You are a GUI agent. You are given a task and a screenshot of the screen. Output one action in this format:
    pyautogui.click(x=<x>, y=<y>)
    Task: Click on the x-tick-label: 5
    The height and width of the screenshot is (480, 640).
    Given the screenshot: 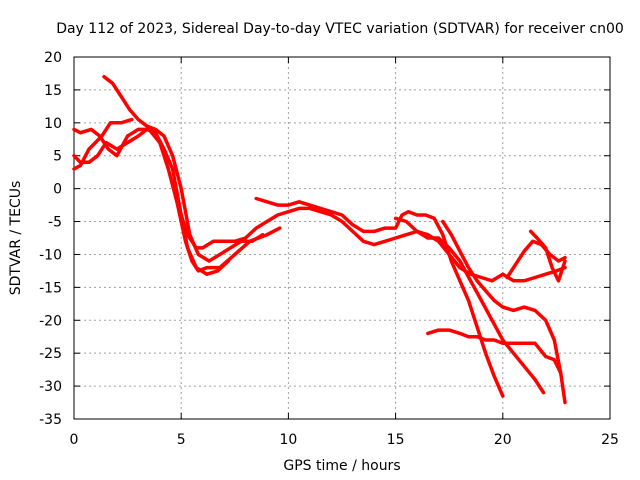 What is the action you would take?
    pyautogui.click(x=181, y=440)
    